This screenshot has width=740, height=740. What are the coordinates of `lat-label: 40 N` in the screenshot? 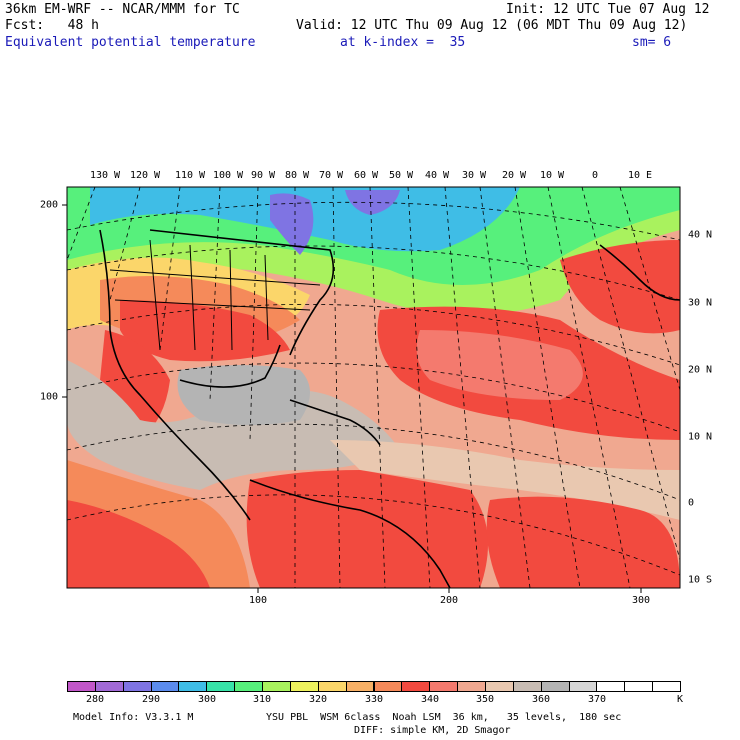 It's located at (700, 235).